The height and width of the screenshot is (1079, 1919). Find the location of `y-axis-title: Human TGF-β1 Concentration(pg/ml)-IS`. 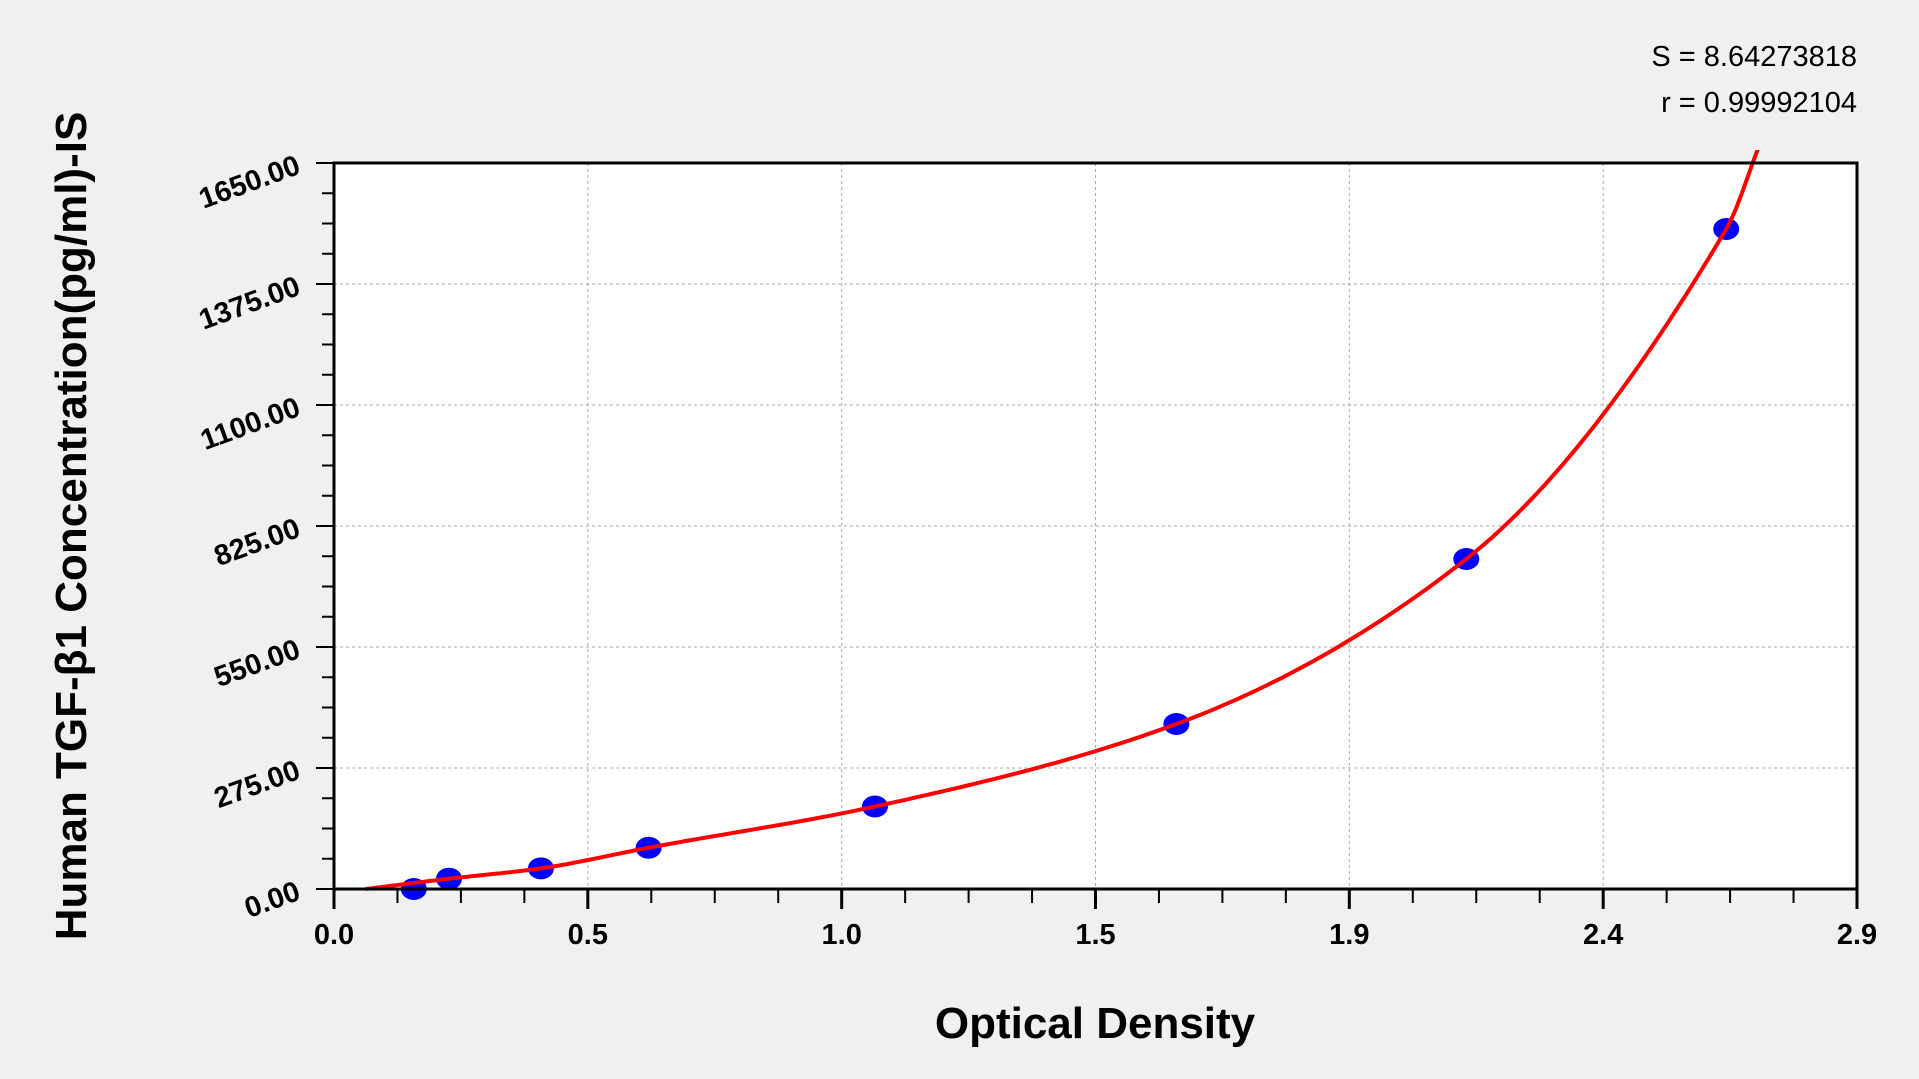

y-axis-title: Human TGF-β1 Concentration(pg/ml)-IS is located at coordinates (71, 526).